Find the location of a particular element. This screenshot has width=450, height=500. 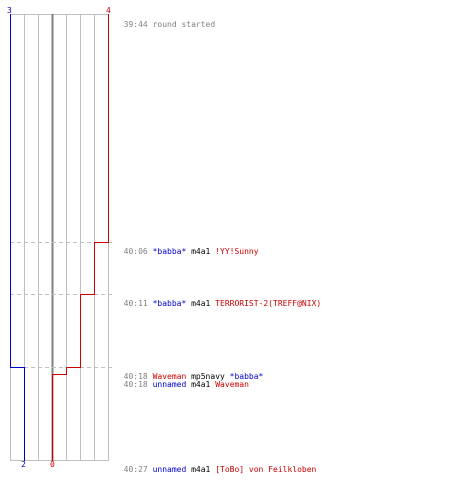

victim-name: Waveman is located at coordinates (232, 384).